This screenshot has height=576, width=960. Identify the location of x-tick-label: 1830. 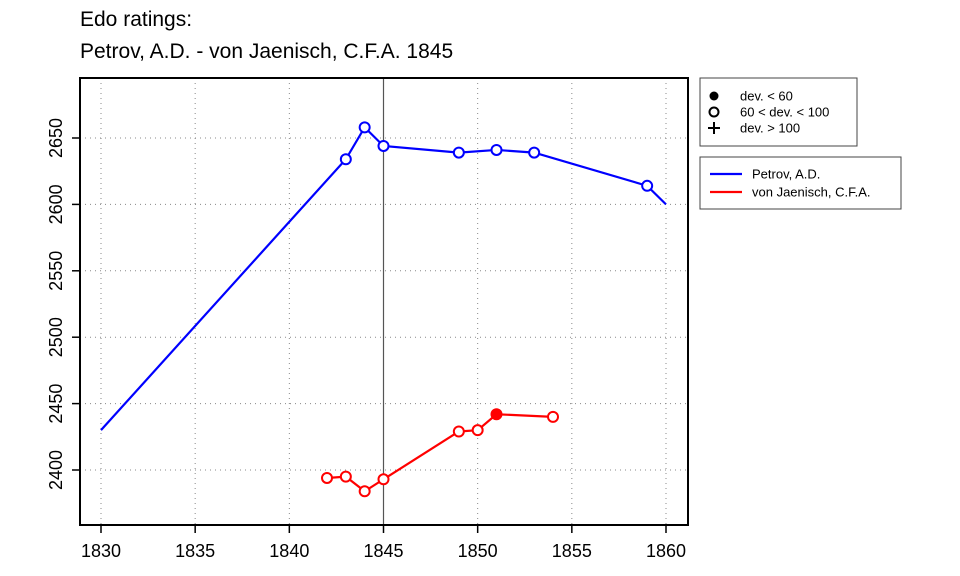
(101, 551).